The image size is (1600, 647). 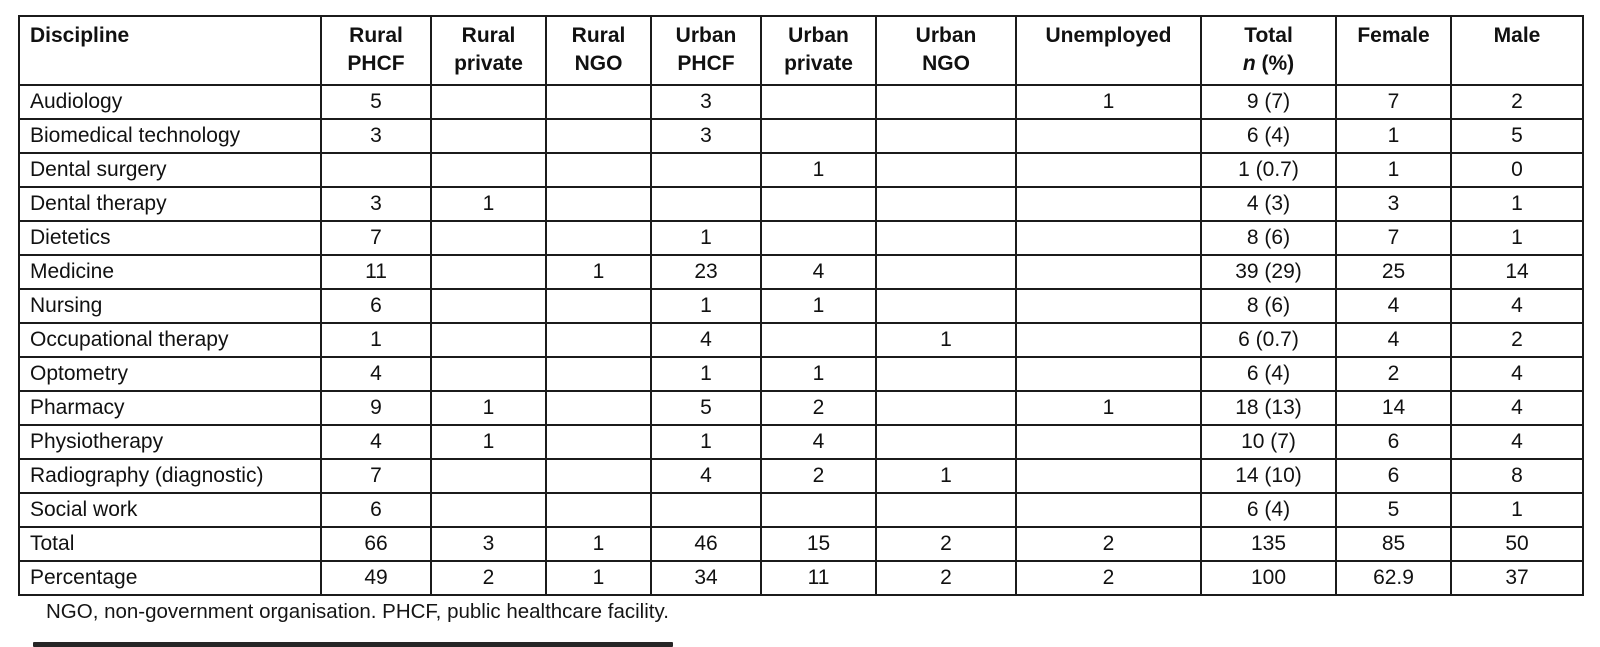 What do you see at coordinates (1393, 578) in the screenshot?
I see `value-cell: 62.9` at bounding box center [1393, 578].